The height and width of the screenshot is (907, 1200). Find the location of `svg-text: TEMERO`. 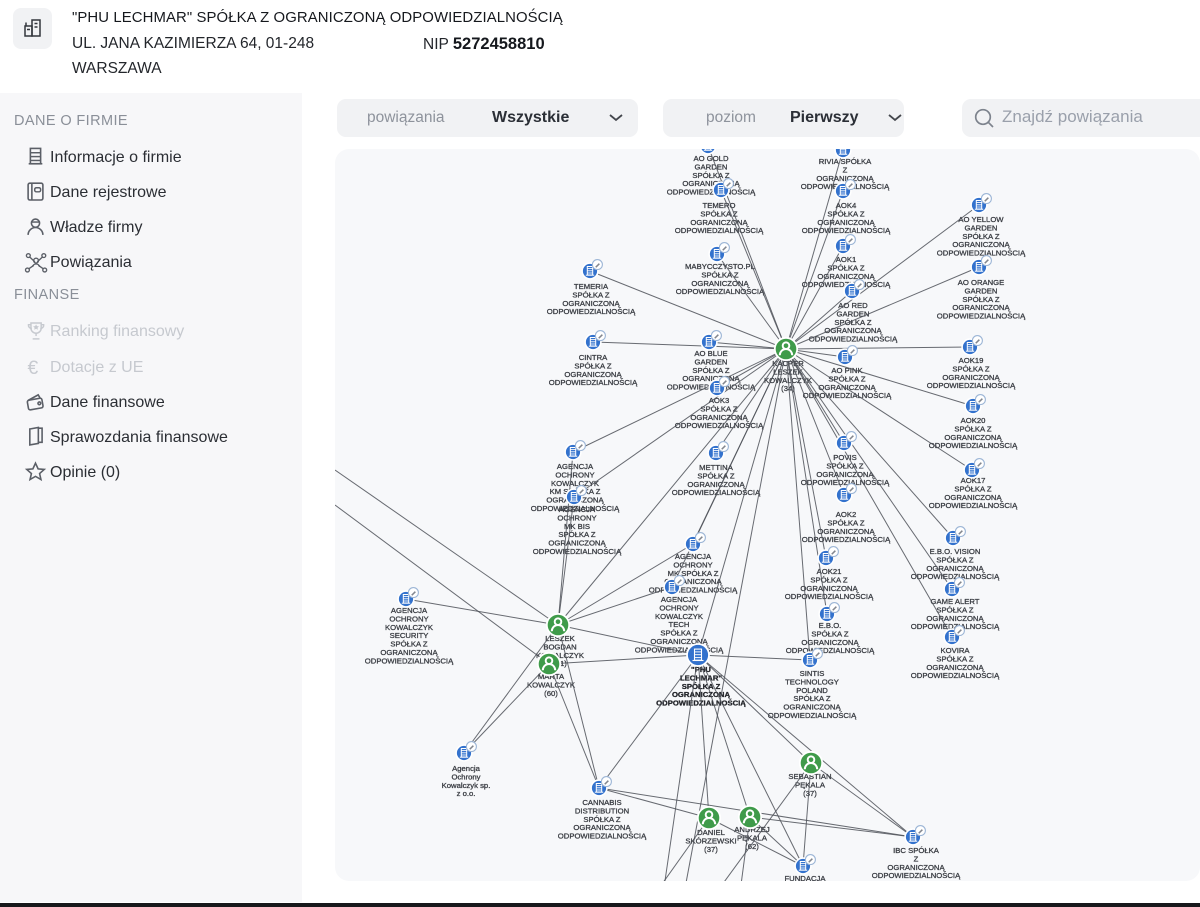

svg-text: TEMERO is located at coordinates (719, 205).